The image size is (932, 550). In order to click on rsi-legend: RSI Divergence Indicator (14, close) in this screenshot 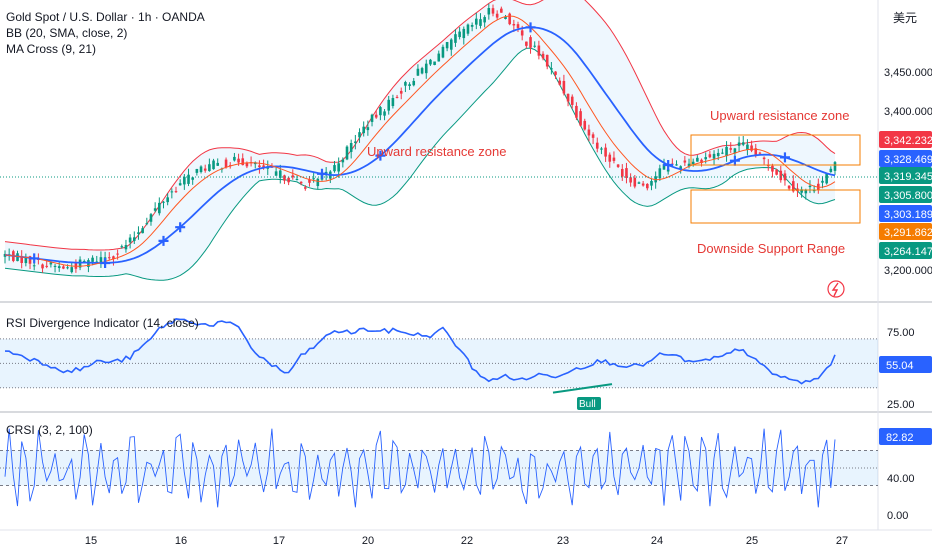, I will do `click(102, 323)`.